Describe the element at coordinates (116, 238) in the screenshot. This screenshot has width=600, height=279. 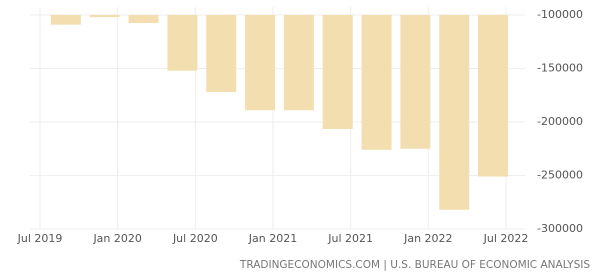
I see `x-tick-label: Jan 2020` at that location.